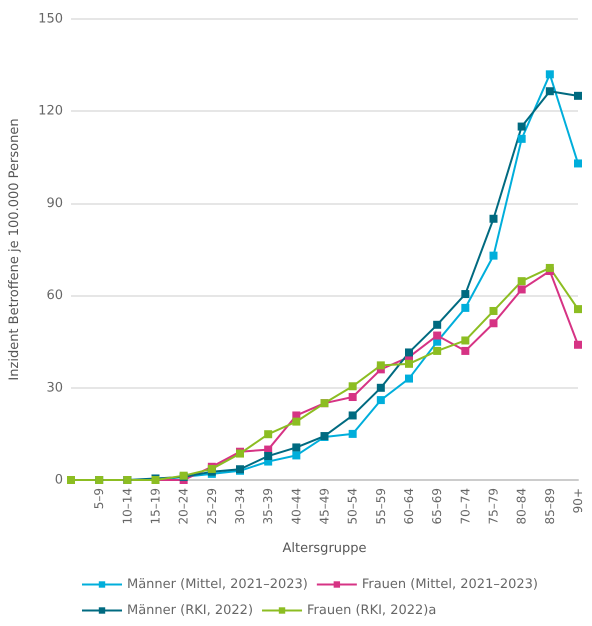 The width and height of the screenshot is (592, 626). What do you see at coordinates (54, 203) in the screenshot?
I see `y-tick-label: 90` at bounding box center [54, 203].